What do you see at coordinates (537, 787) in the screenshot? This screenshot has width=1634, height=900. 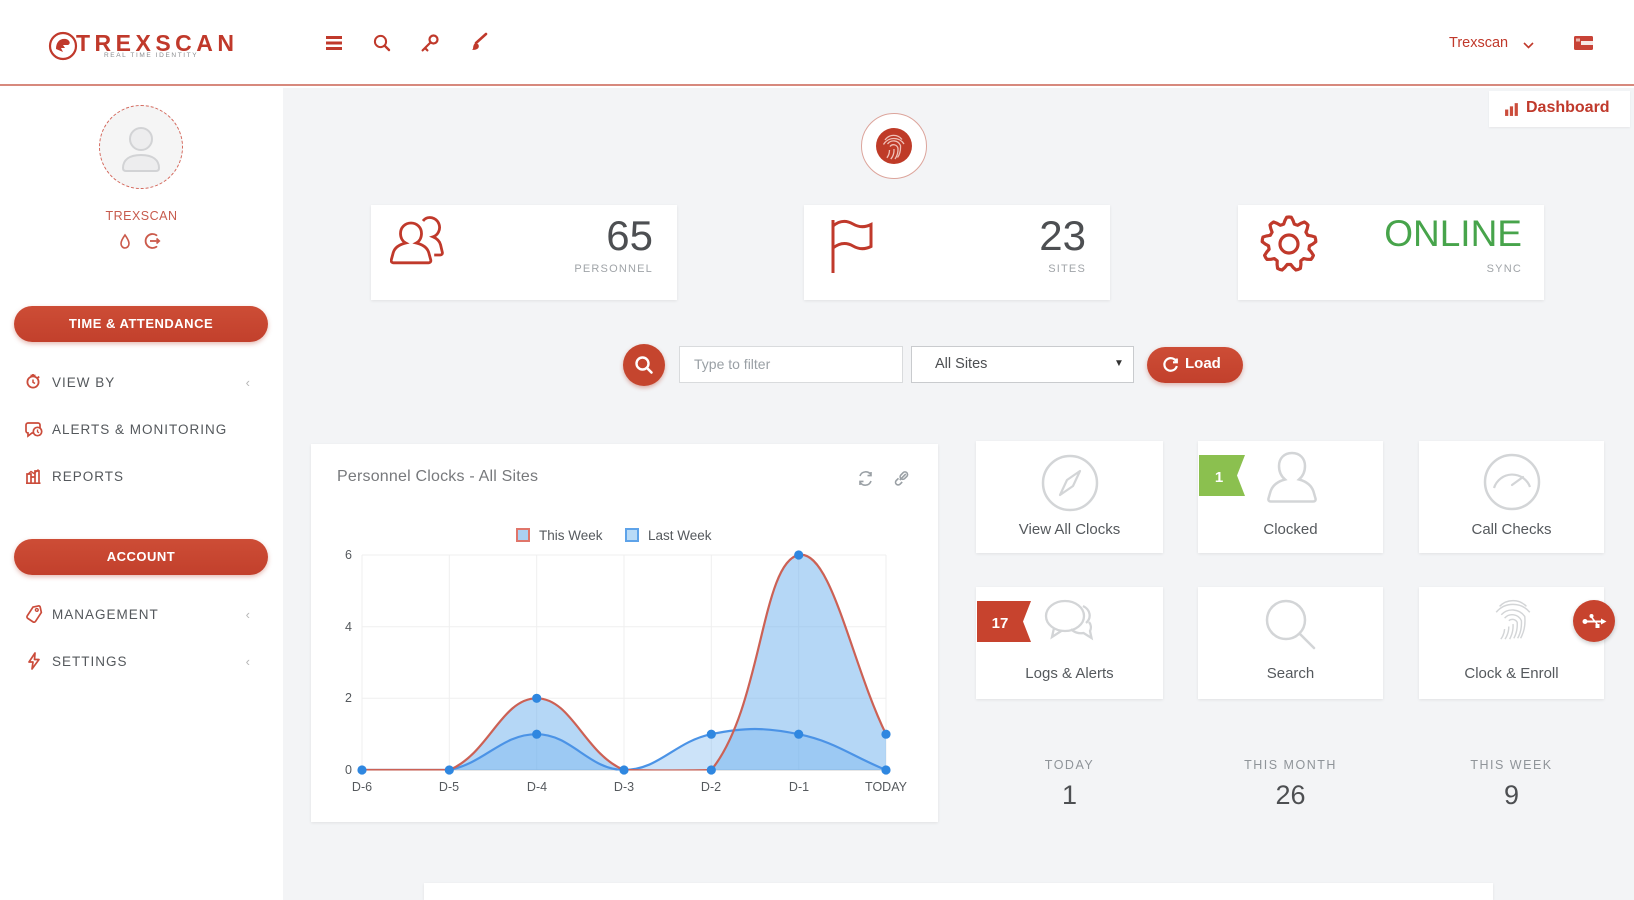 I see `svg-text: D-4` at bounding box center [537, 787].